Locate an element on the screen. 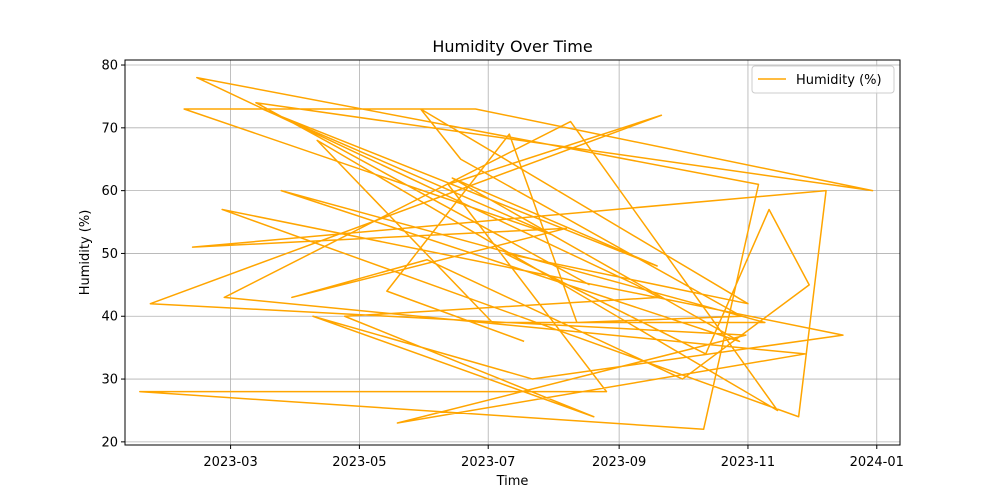 The image size is (1000, 500). y-tick-label: 30 is located at coordinates (109, 380).